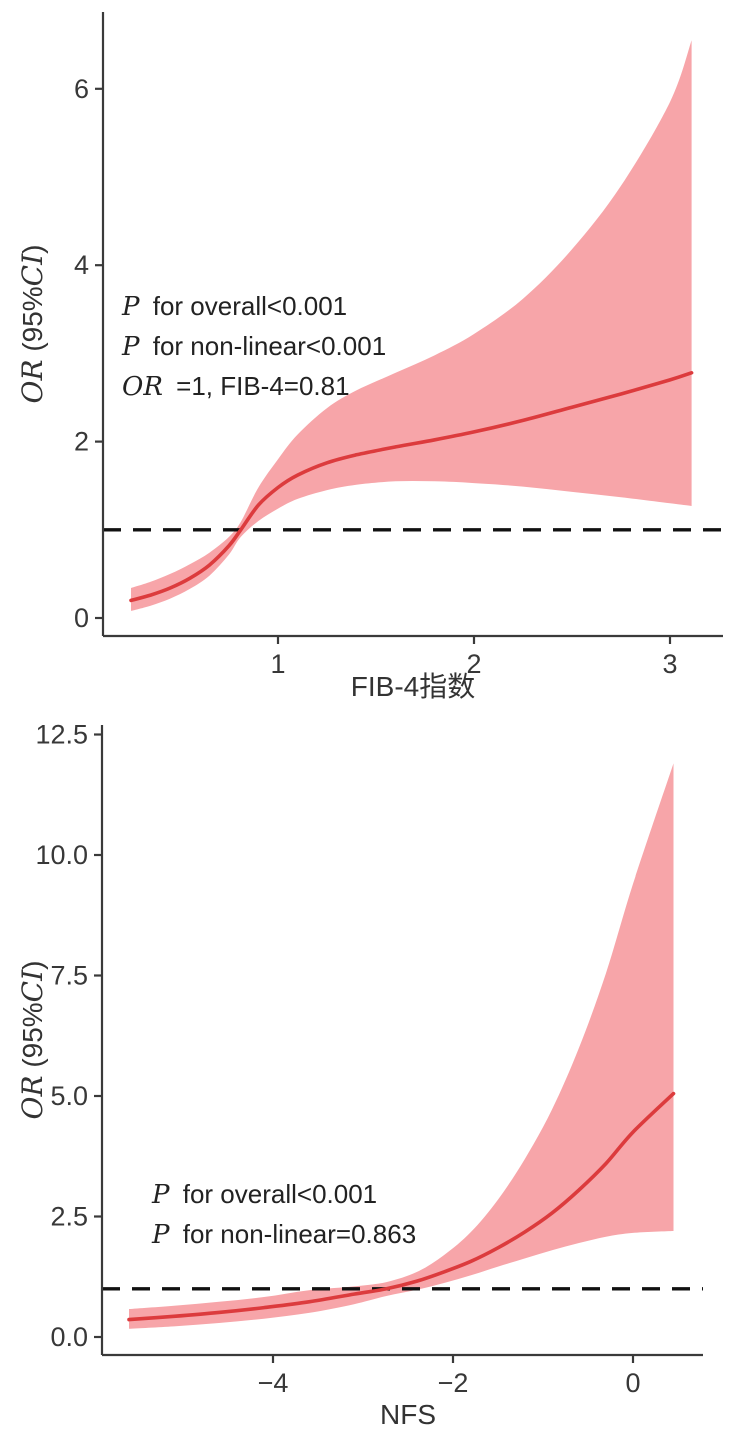  What do you see at coordinates (253, 346) in the screenshot?
I see `annotation-text: P for non-linear<0.001` at bounding box center [253, 346].